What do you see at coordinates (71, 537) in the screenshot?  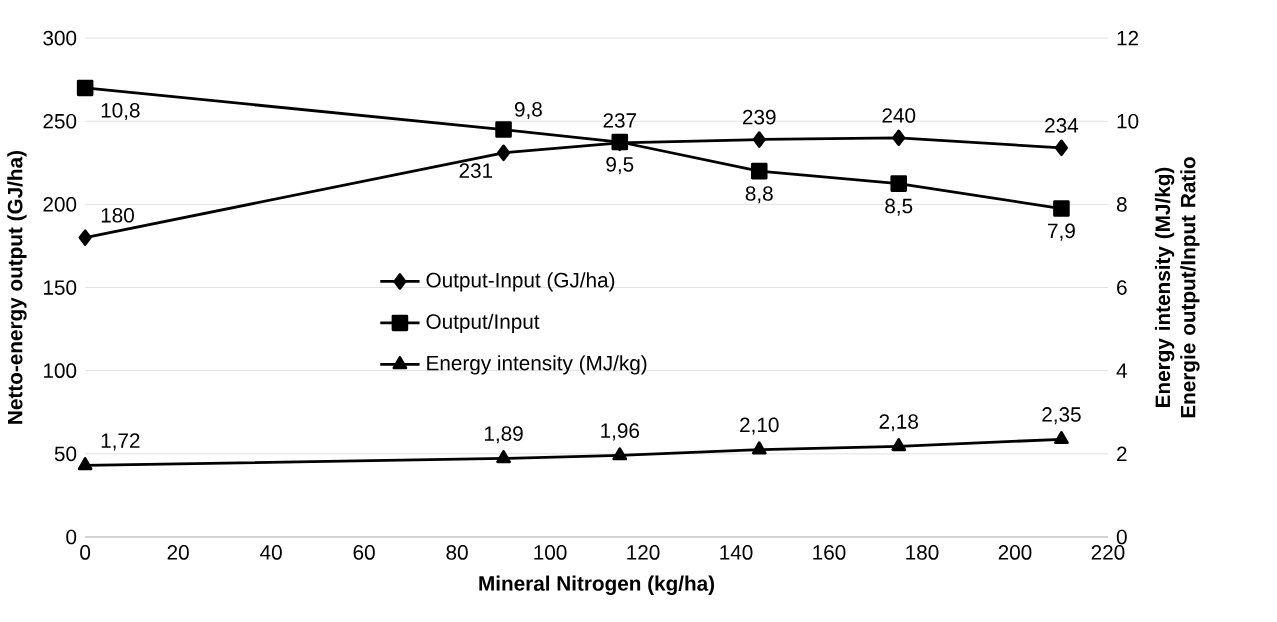 I see `y-tick-label: 0` at bounding box center [71, 537].